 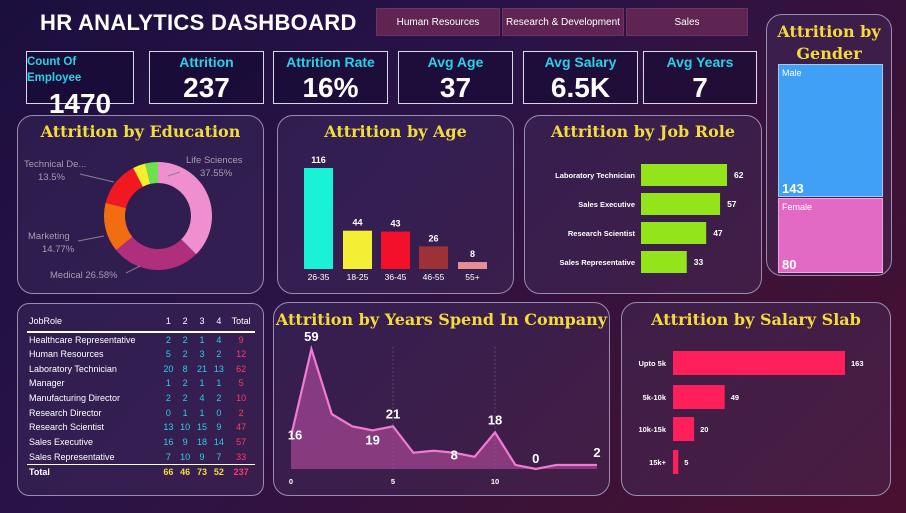 I want to click on years-value-label: 21, so click(x=393, y=413).